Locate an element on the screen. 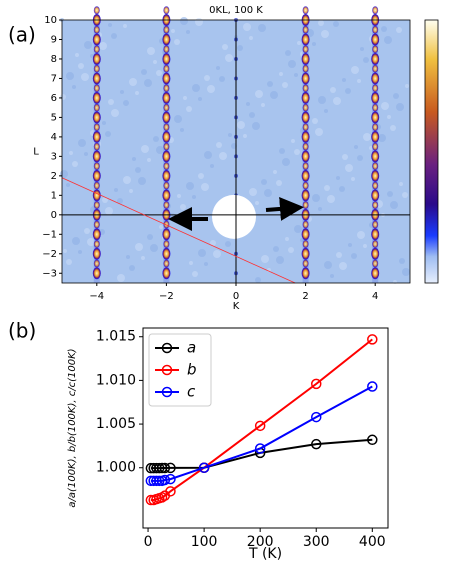  y-tick-label: 4 is located at coordinates (54, 137).